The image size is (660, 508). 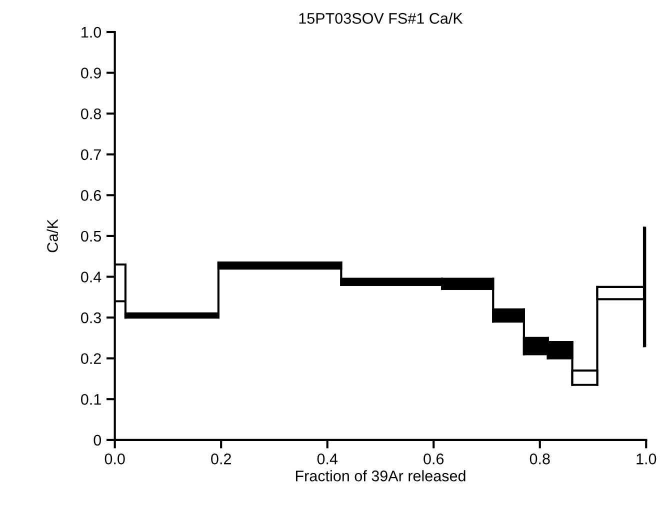 I want to click on y-tick-label: 0.4, so click(x=91, y=277).